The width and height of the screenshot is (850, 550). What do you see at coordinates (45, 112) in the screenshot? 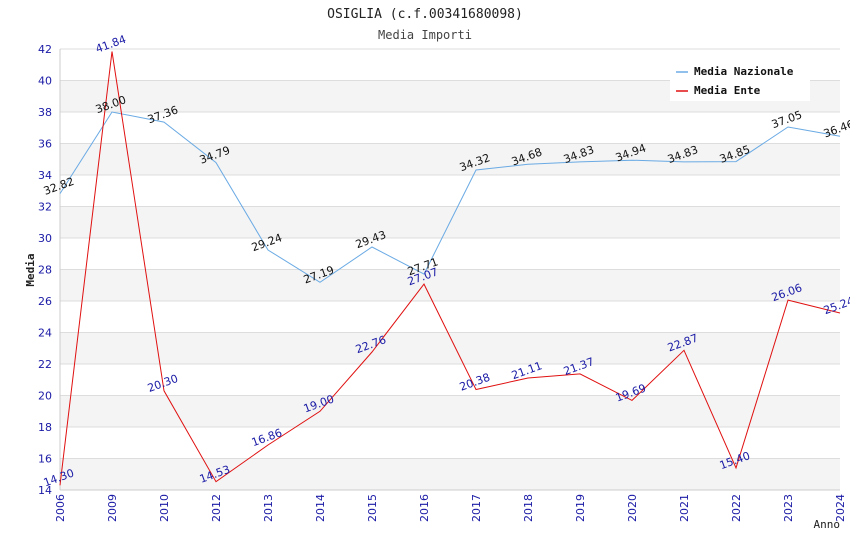
I see `y-tick-label: 38` at bounding box center [45, 112].